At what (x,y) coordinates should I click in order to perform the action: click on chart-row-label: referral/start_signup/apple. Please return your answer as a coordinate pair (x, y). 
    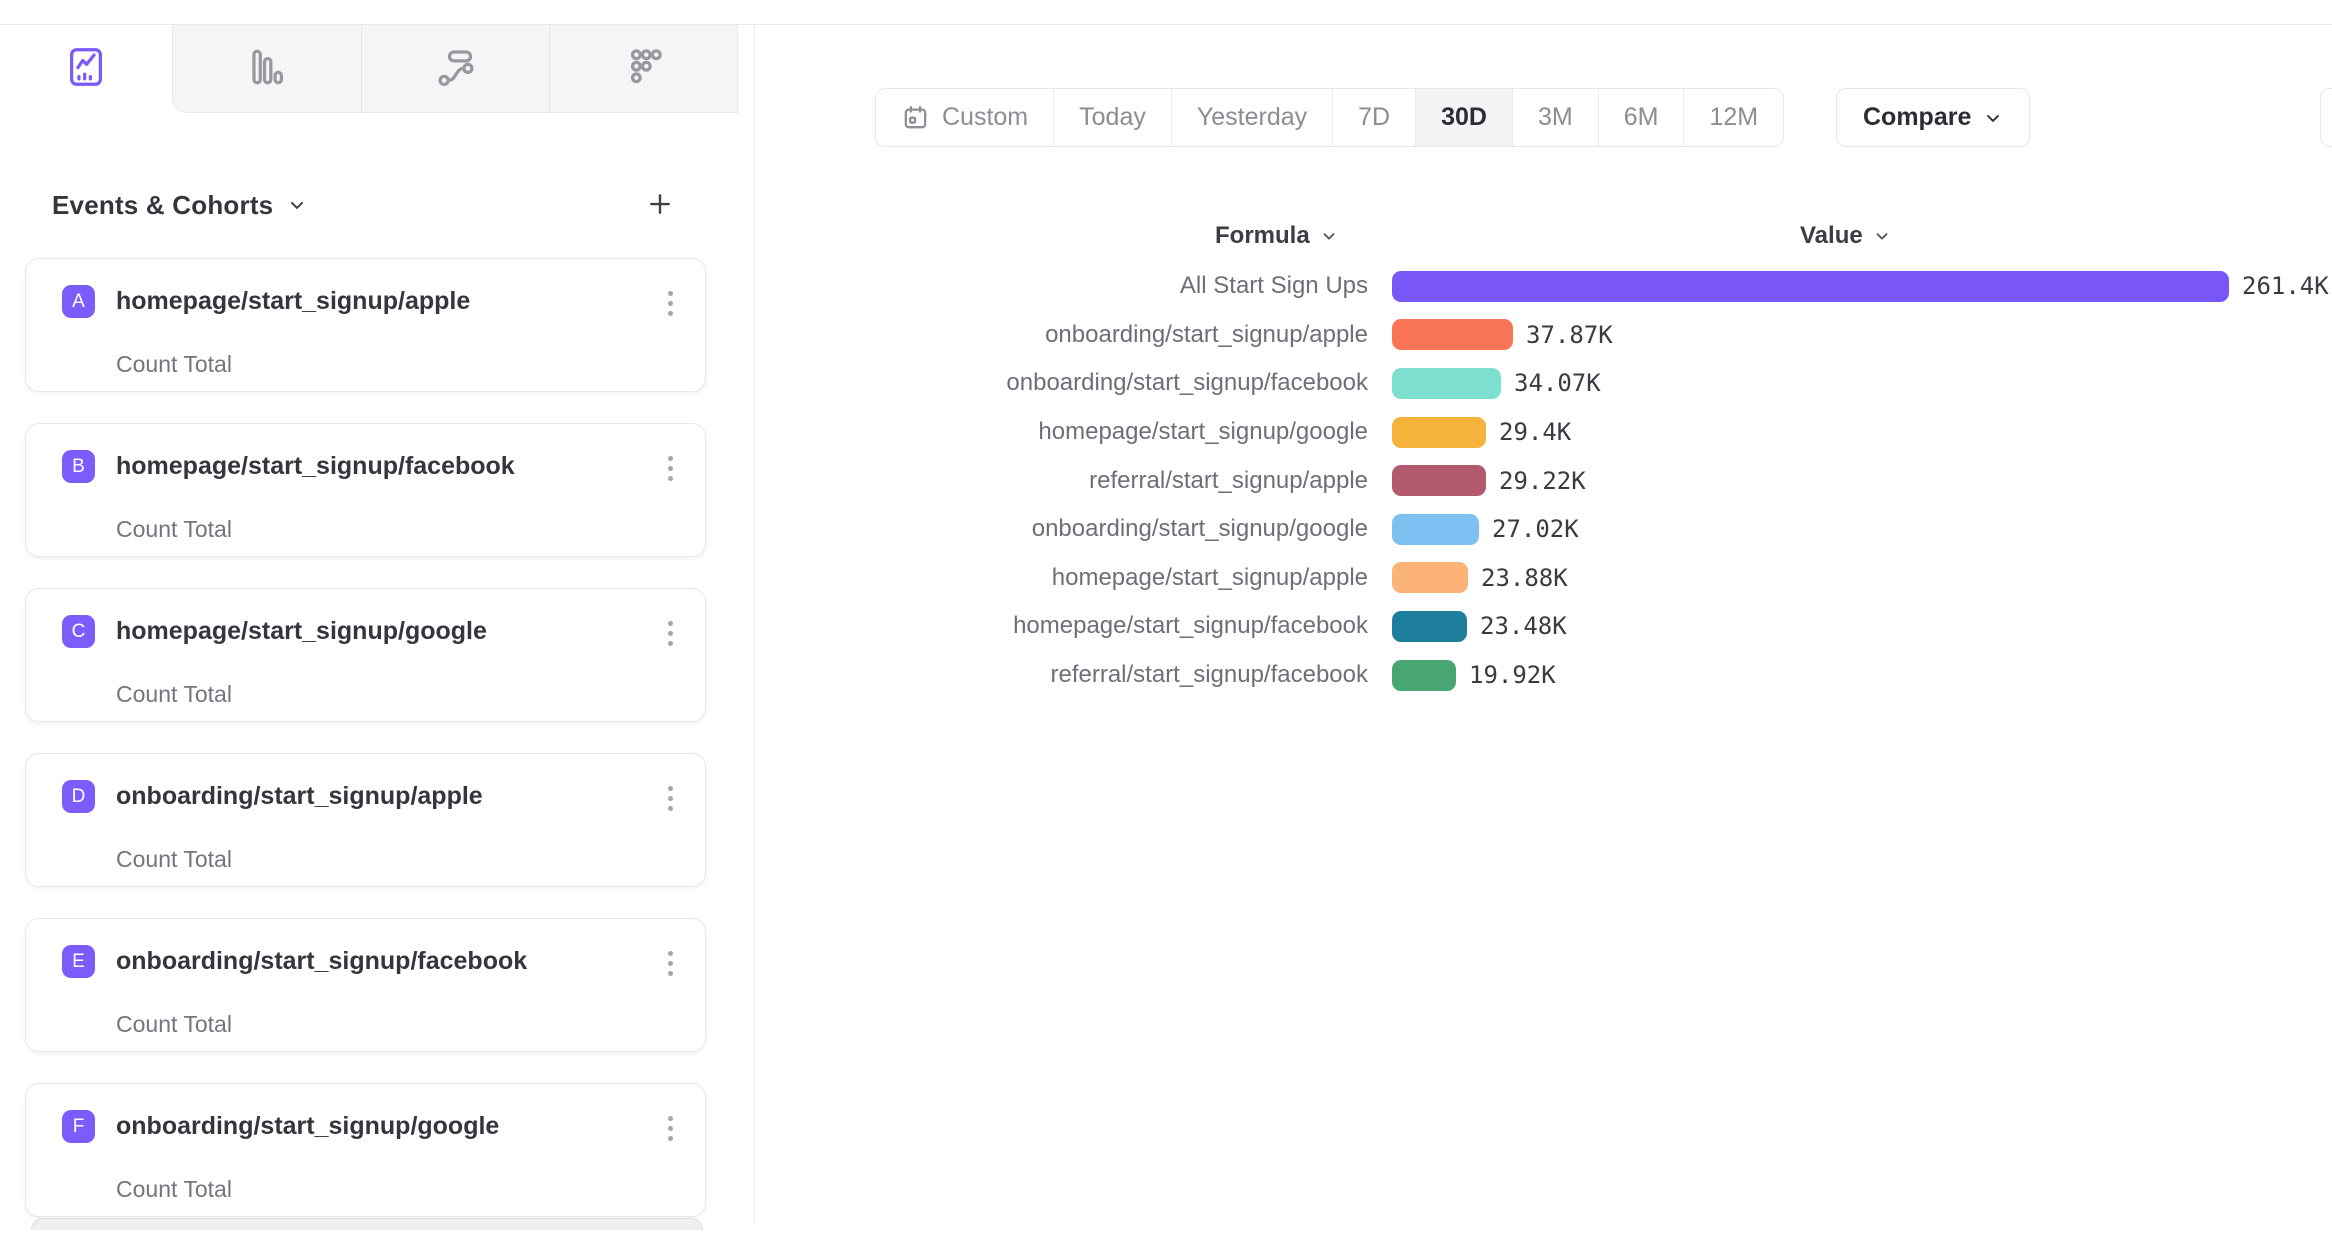
    Looking at the image, I should click on (1228, 480).